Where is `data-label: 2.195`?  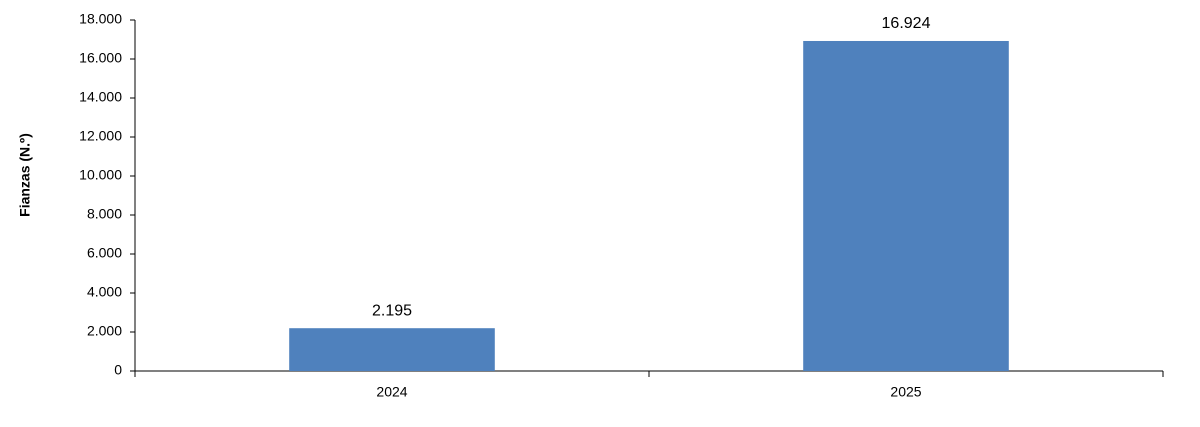 data-label: 2.195 is located at coordinates (392, 310).